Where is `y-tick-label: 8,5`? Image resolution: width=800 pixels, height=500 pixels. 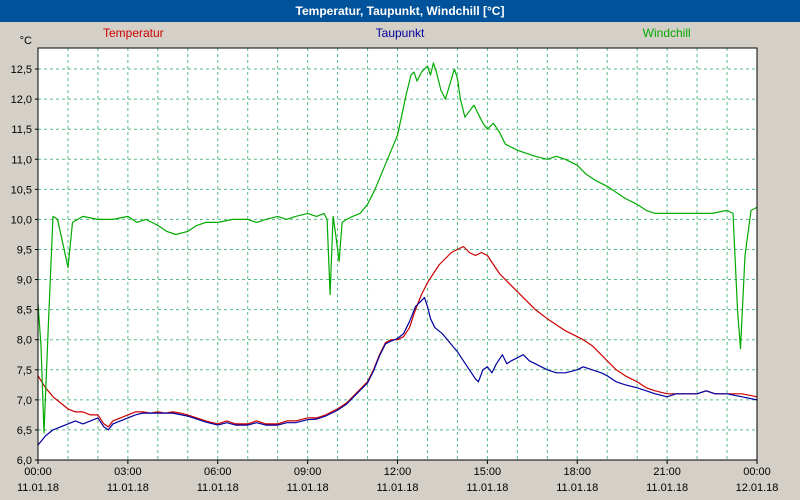
y-tick-label: 8,5 is located at coordinates (24, 311).